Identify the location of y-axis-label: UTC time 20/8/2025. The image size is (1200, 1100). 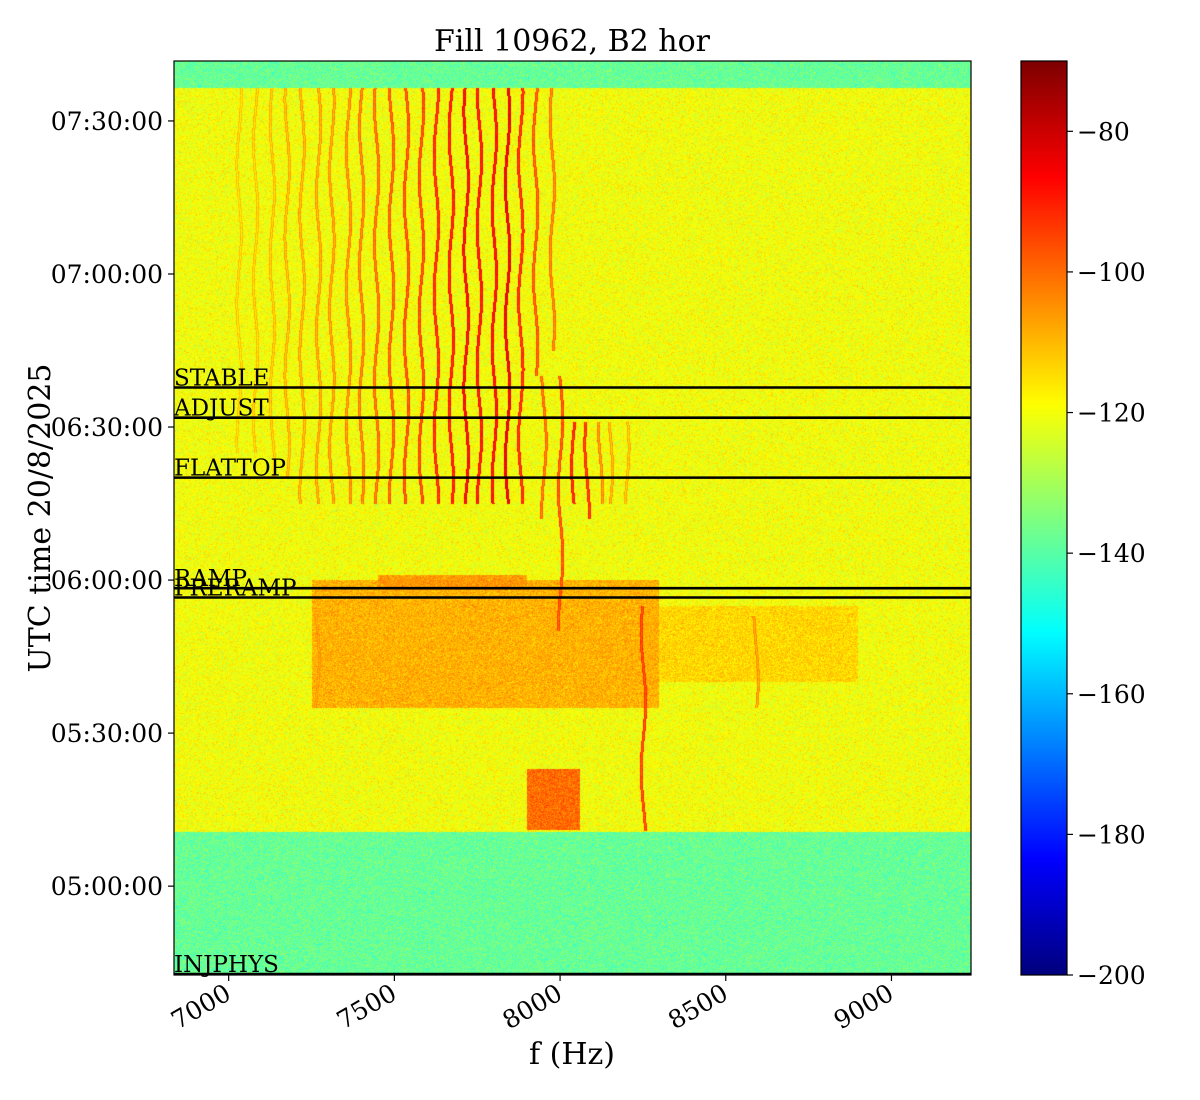
(40, 518).